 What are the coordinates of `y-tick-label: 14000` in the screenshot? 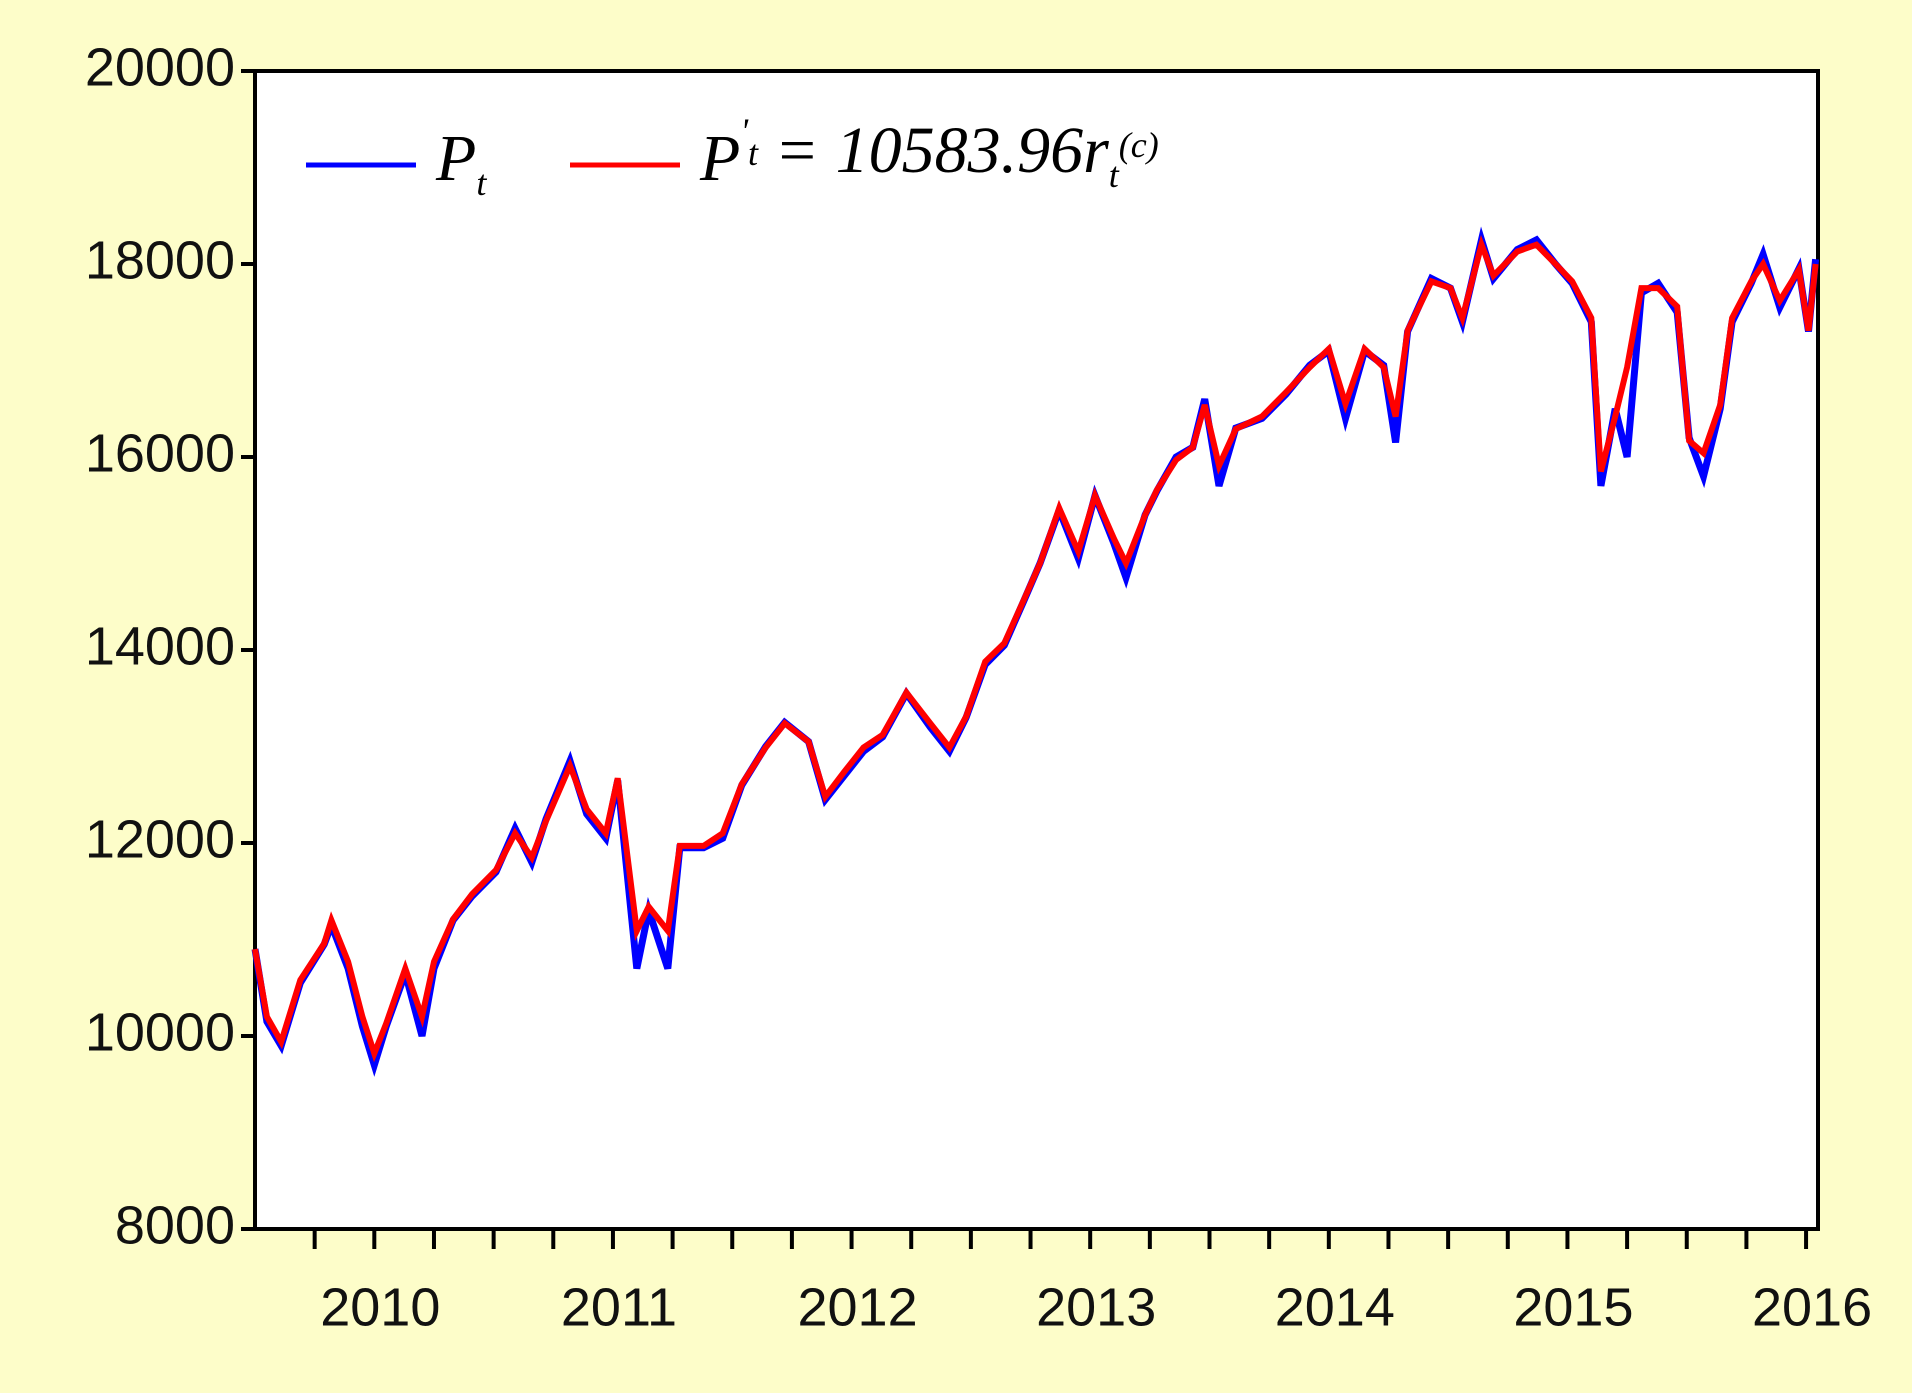 It's located at (160, 646).